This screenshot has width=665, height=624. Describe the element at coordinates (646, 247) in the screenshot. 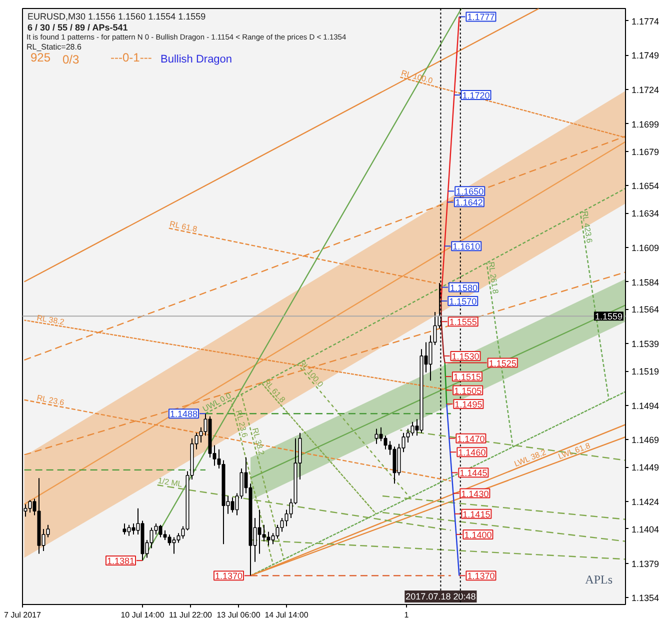

I see `y-tick-label: 1.1609` at that location.